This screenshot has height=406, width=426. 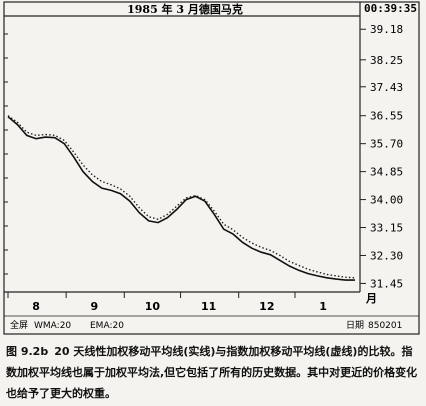 I want to click on x-tick-label: 8, so click(x=36, y=306).